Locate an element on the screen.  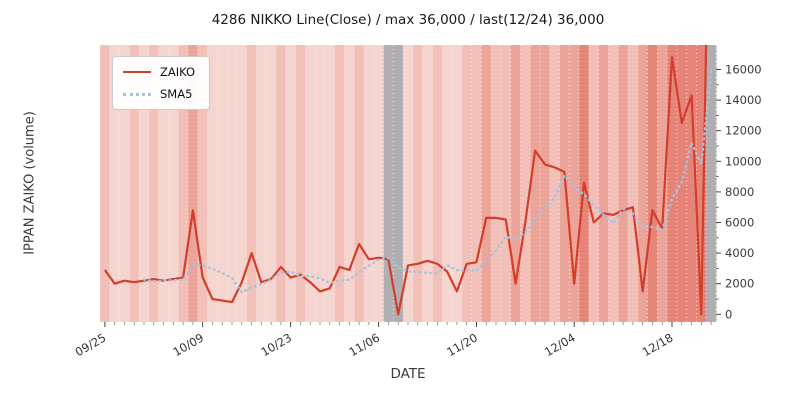
svg-text: 0 is located at coordinates (728, 314).